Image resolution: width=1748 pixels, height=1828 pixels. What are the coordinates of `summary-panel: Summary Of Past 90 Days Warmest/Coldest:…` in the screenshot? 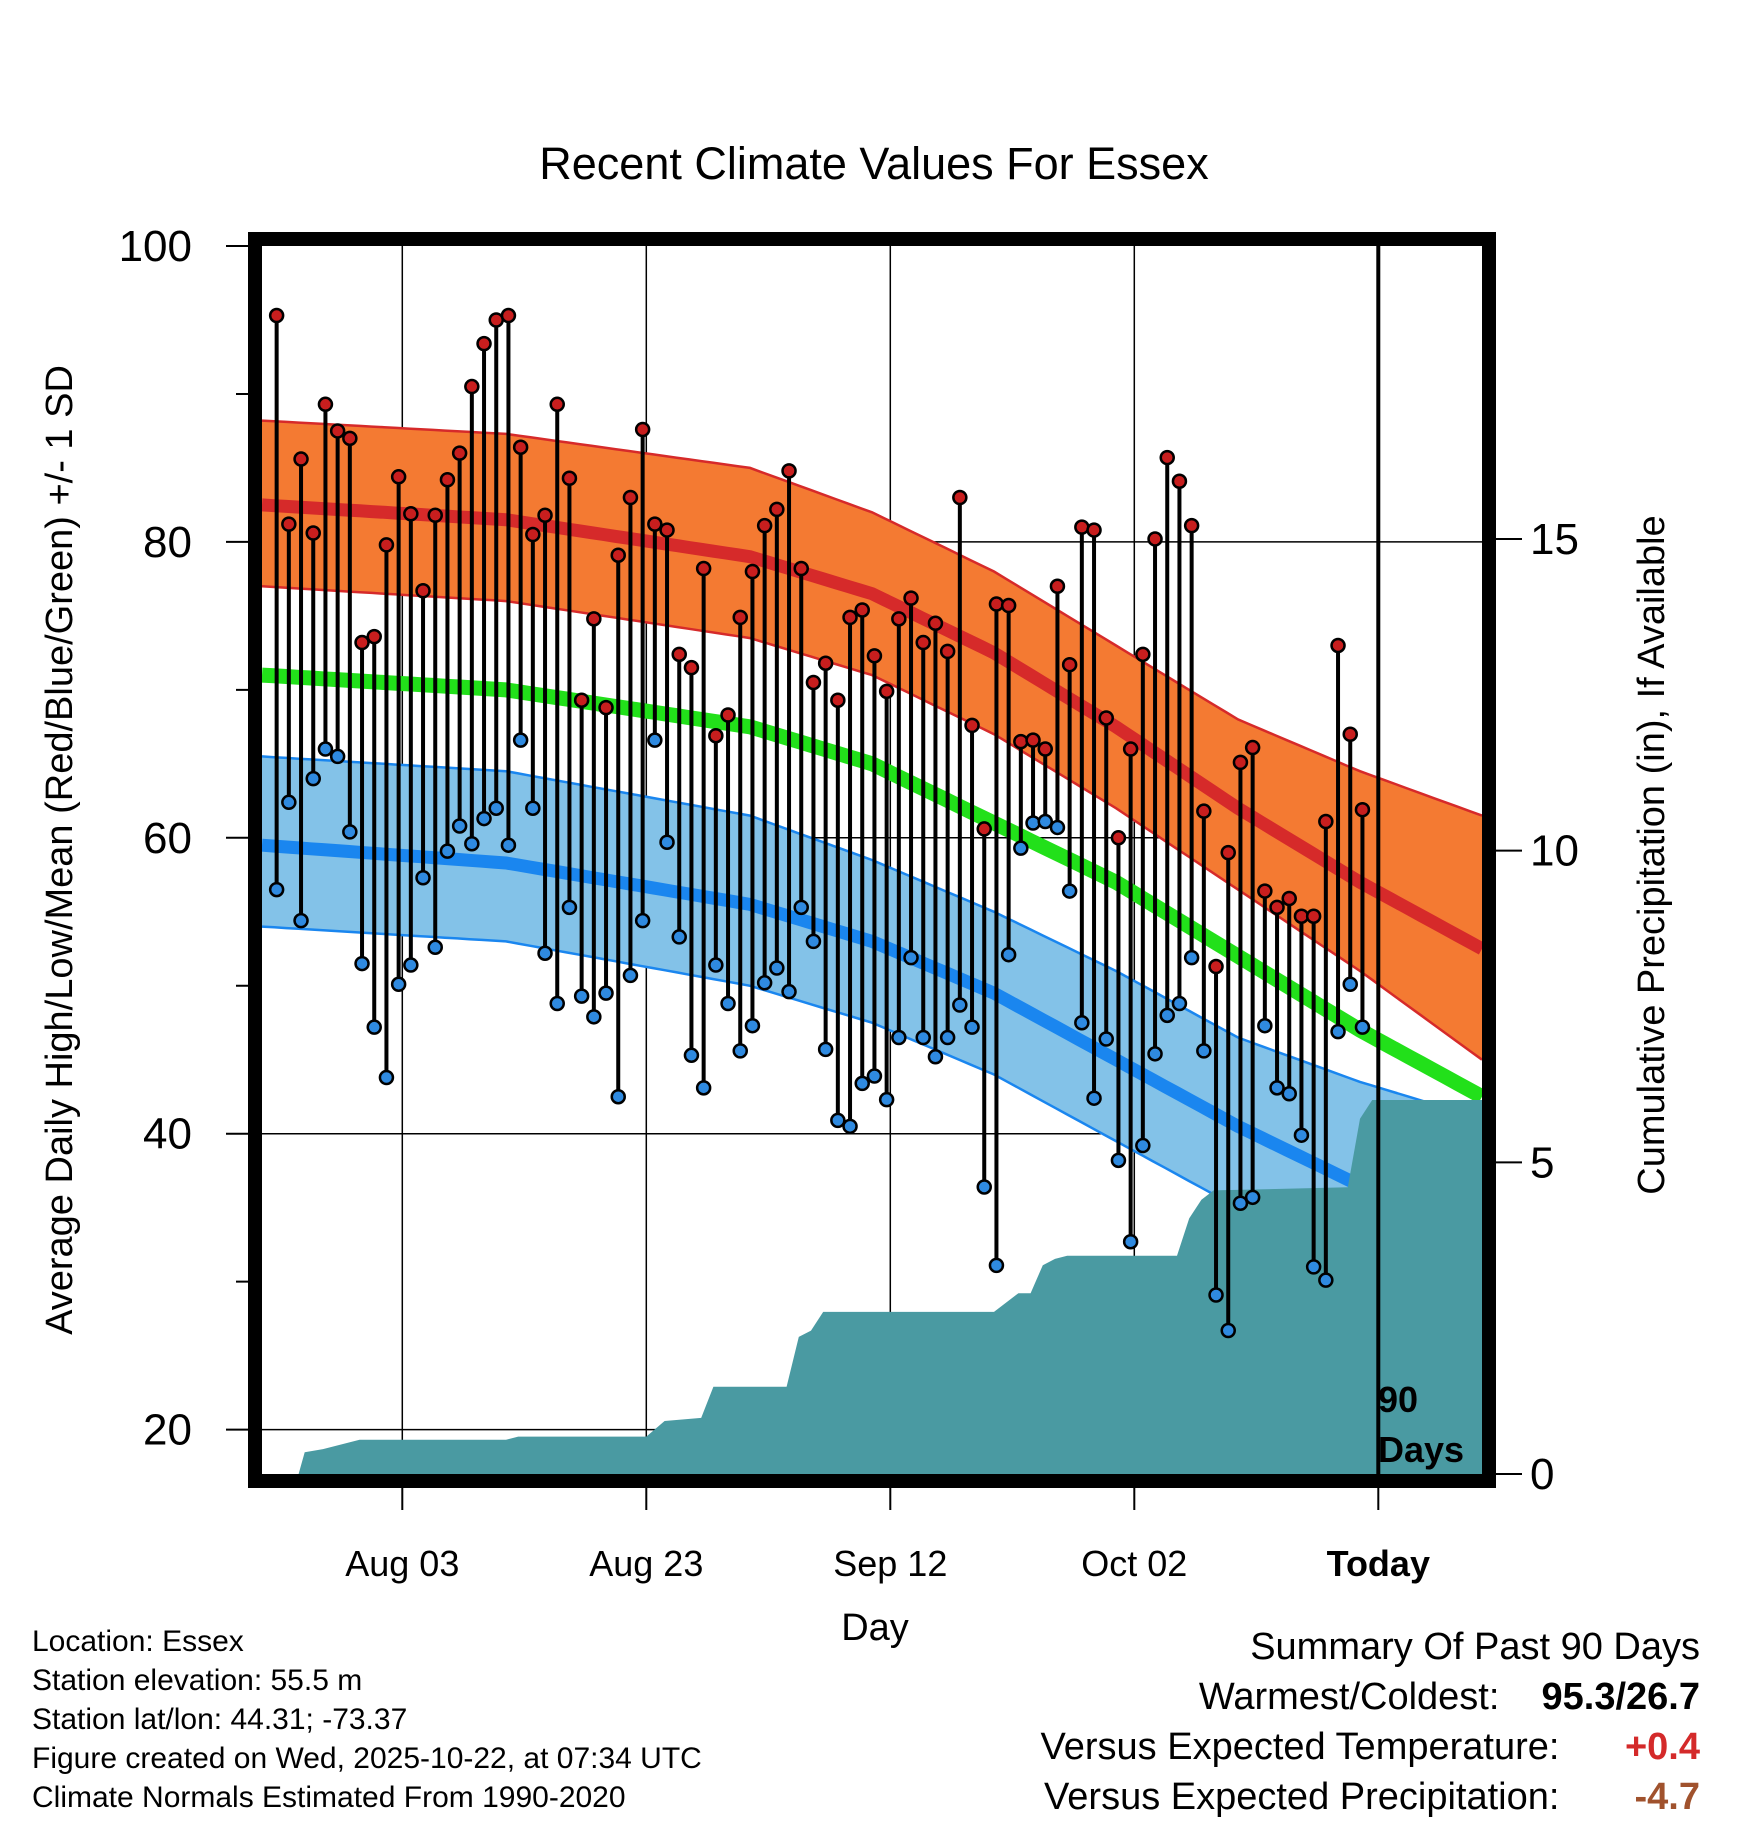 It's located at (1370, 1722).